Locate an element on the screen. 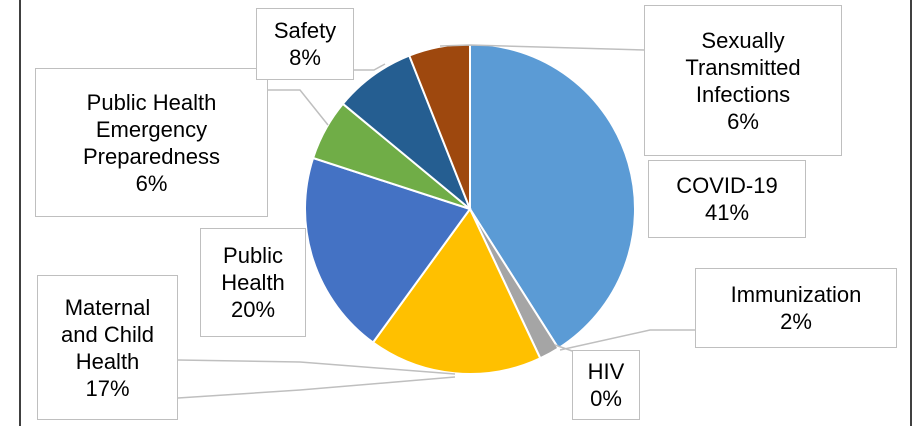 The width and height of the screenshot is (913, 426). data-label: HIV 0% is located at coordinates (606, 385).